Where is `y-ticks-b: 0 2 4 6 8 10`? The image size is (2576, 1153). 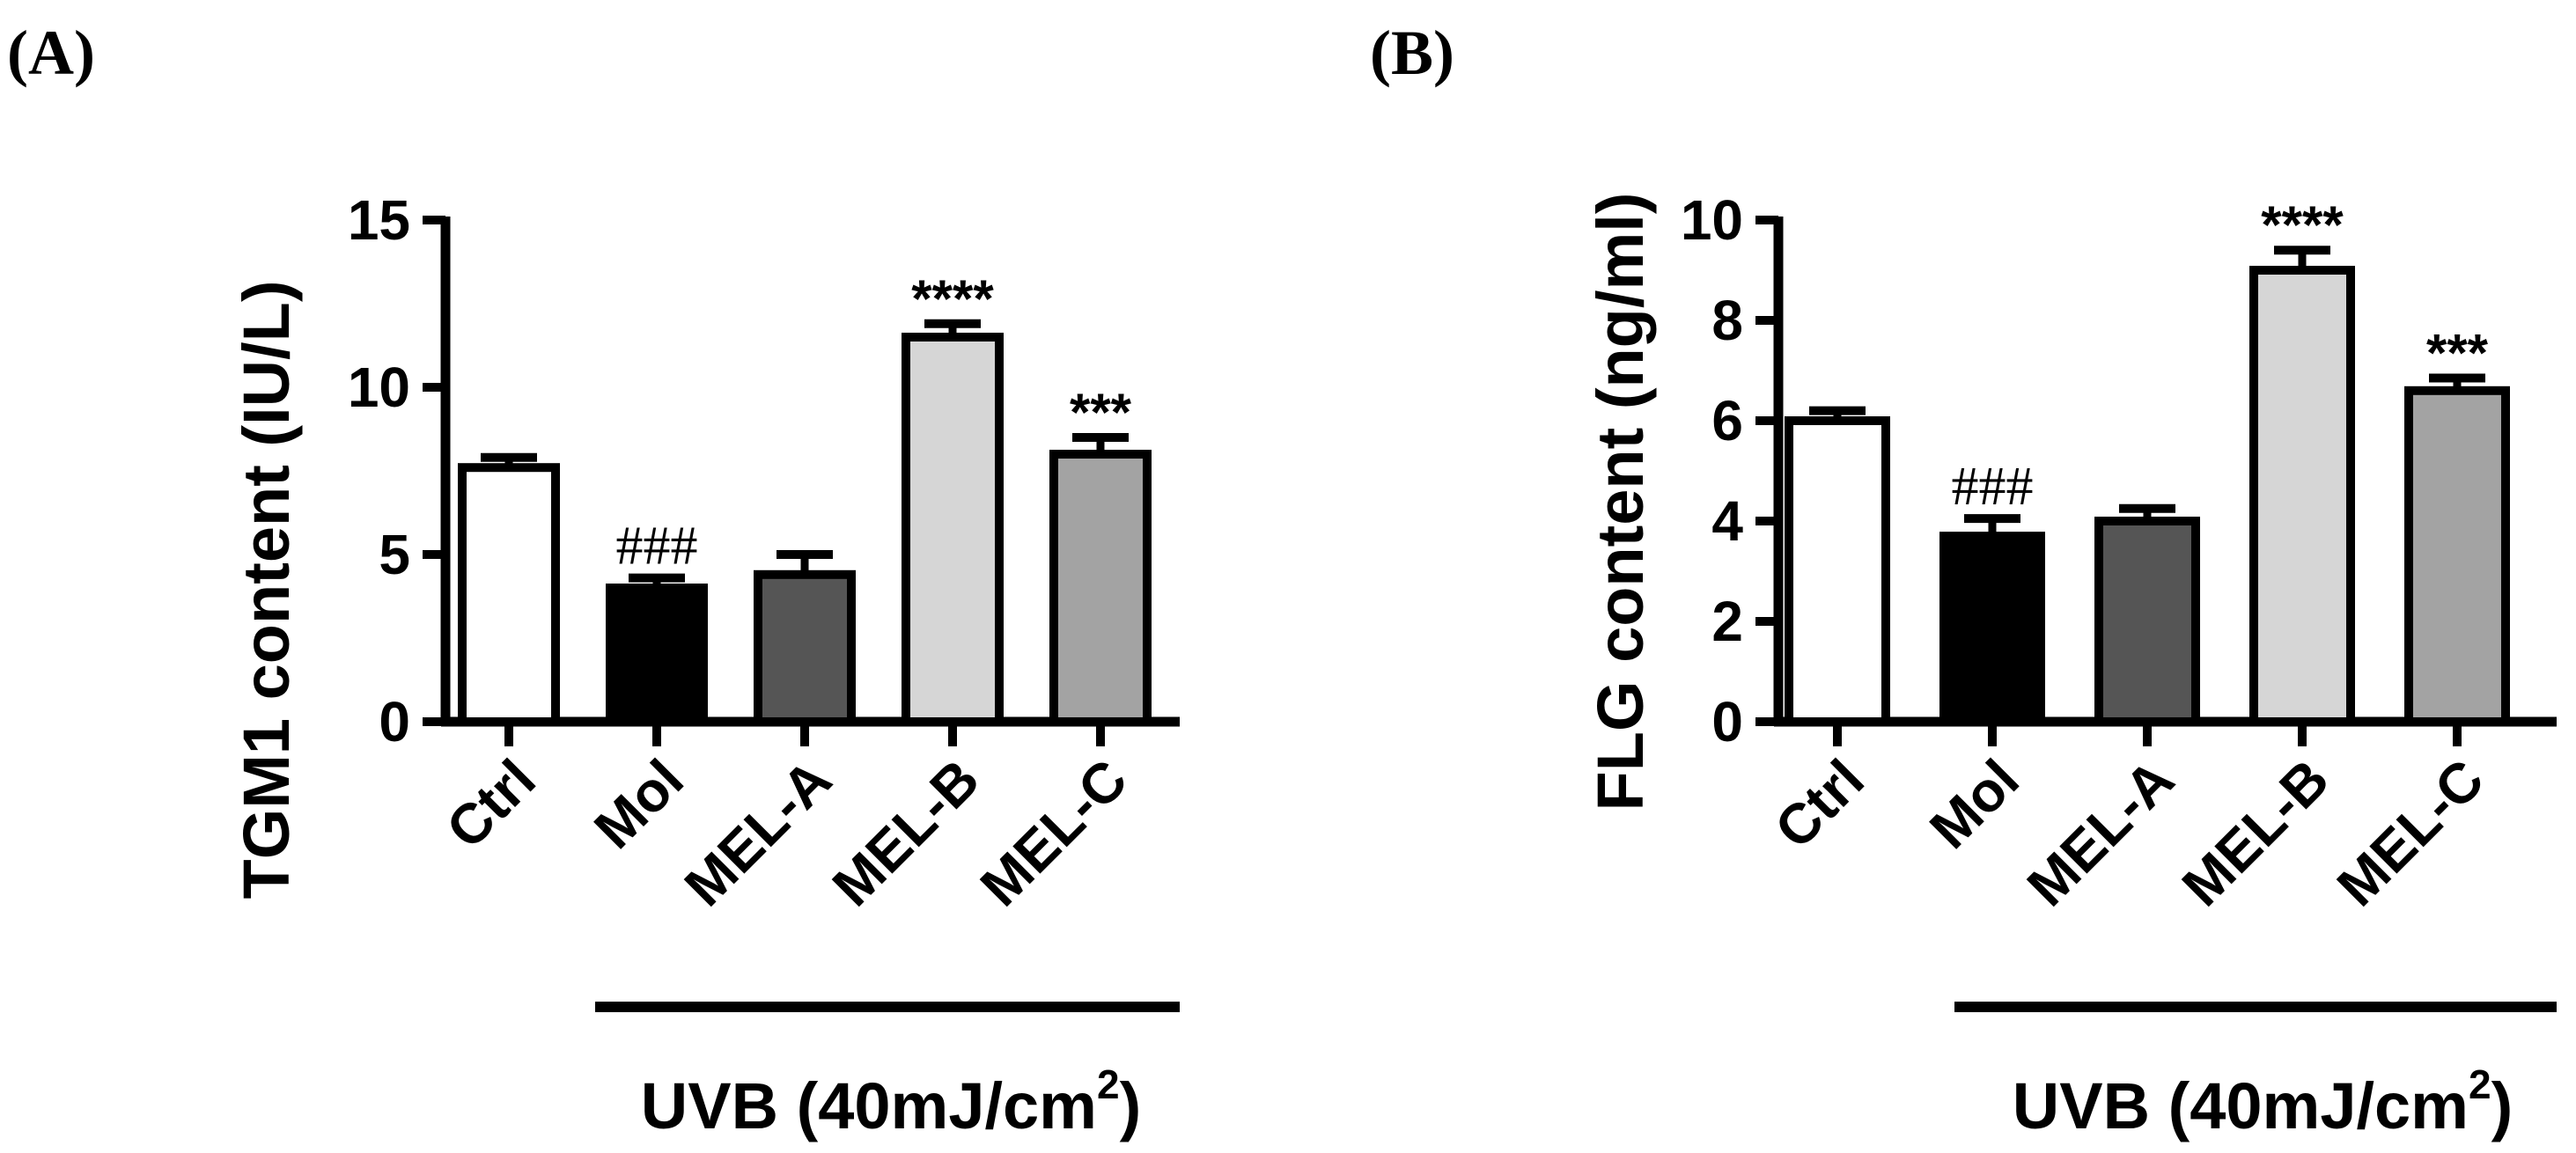 y-ticks-b: 0 2 4 6 8 10 is located at coordinates (1729, 470).